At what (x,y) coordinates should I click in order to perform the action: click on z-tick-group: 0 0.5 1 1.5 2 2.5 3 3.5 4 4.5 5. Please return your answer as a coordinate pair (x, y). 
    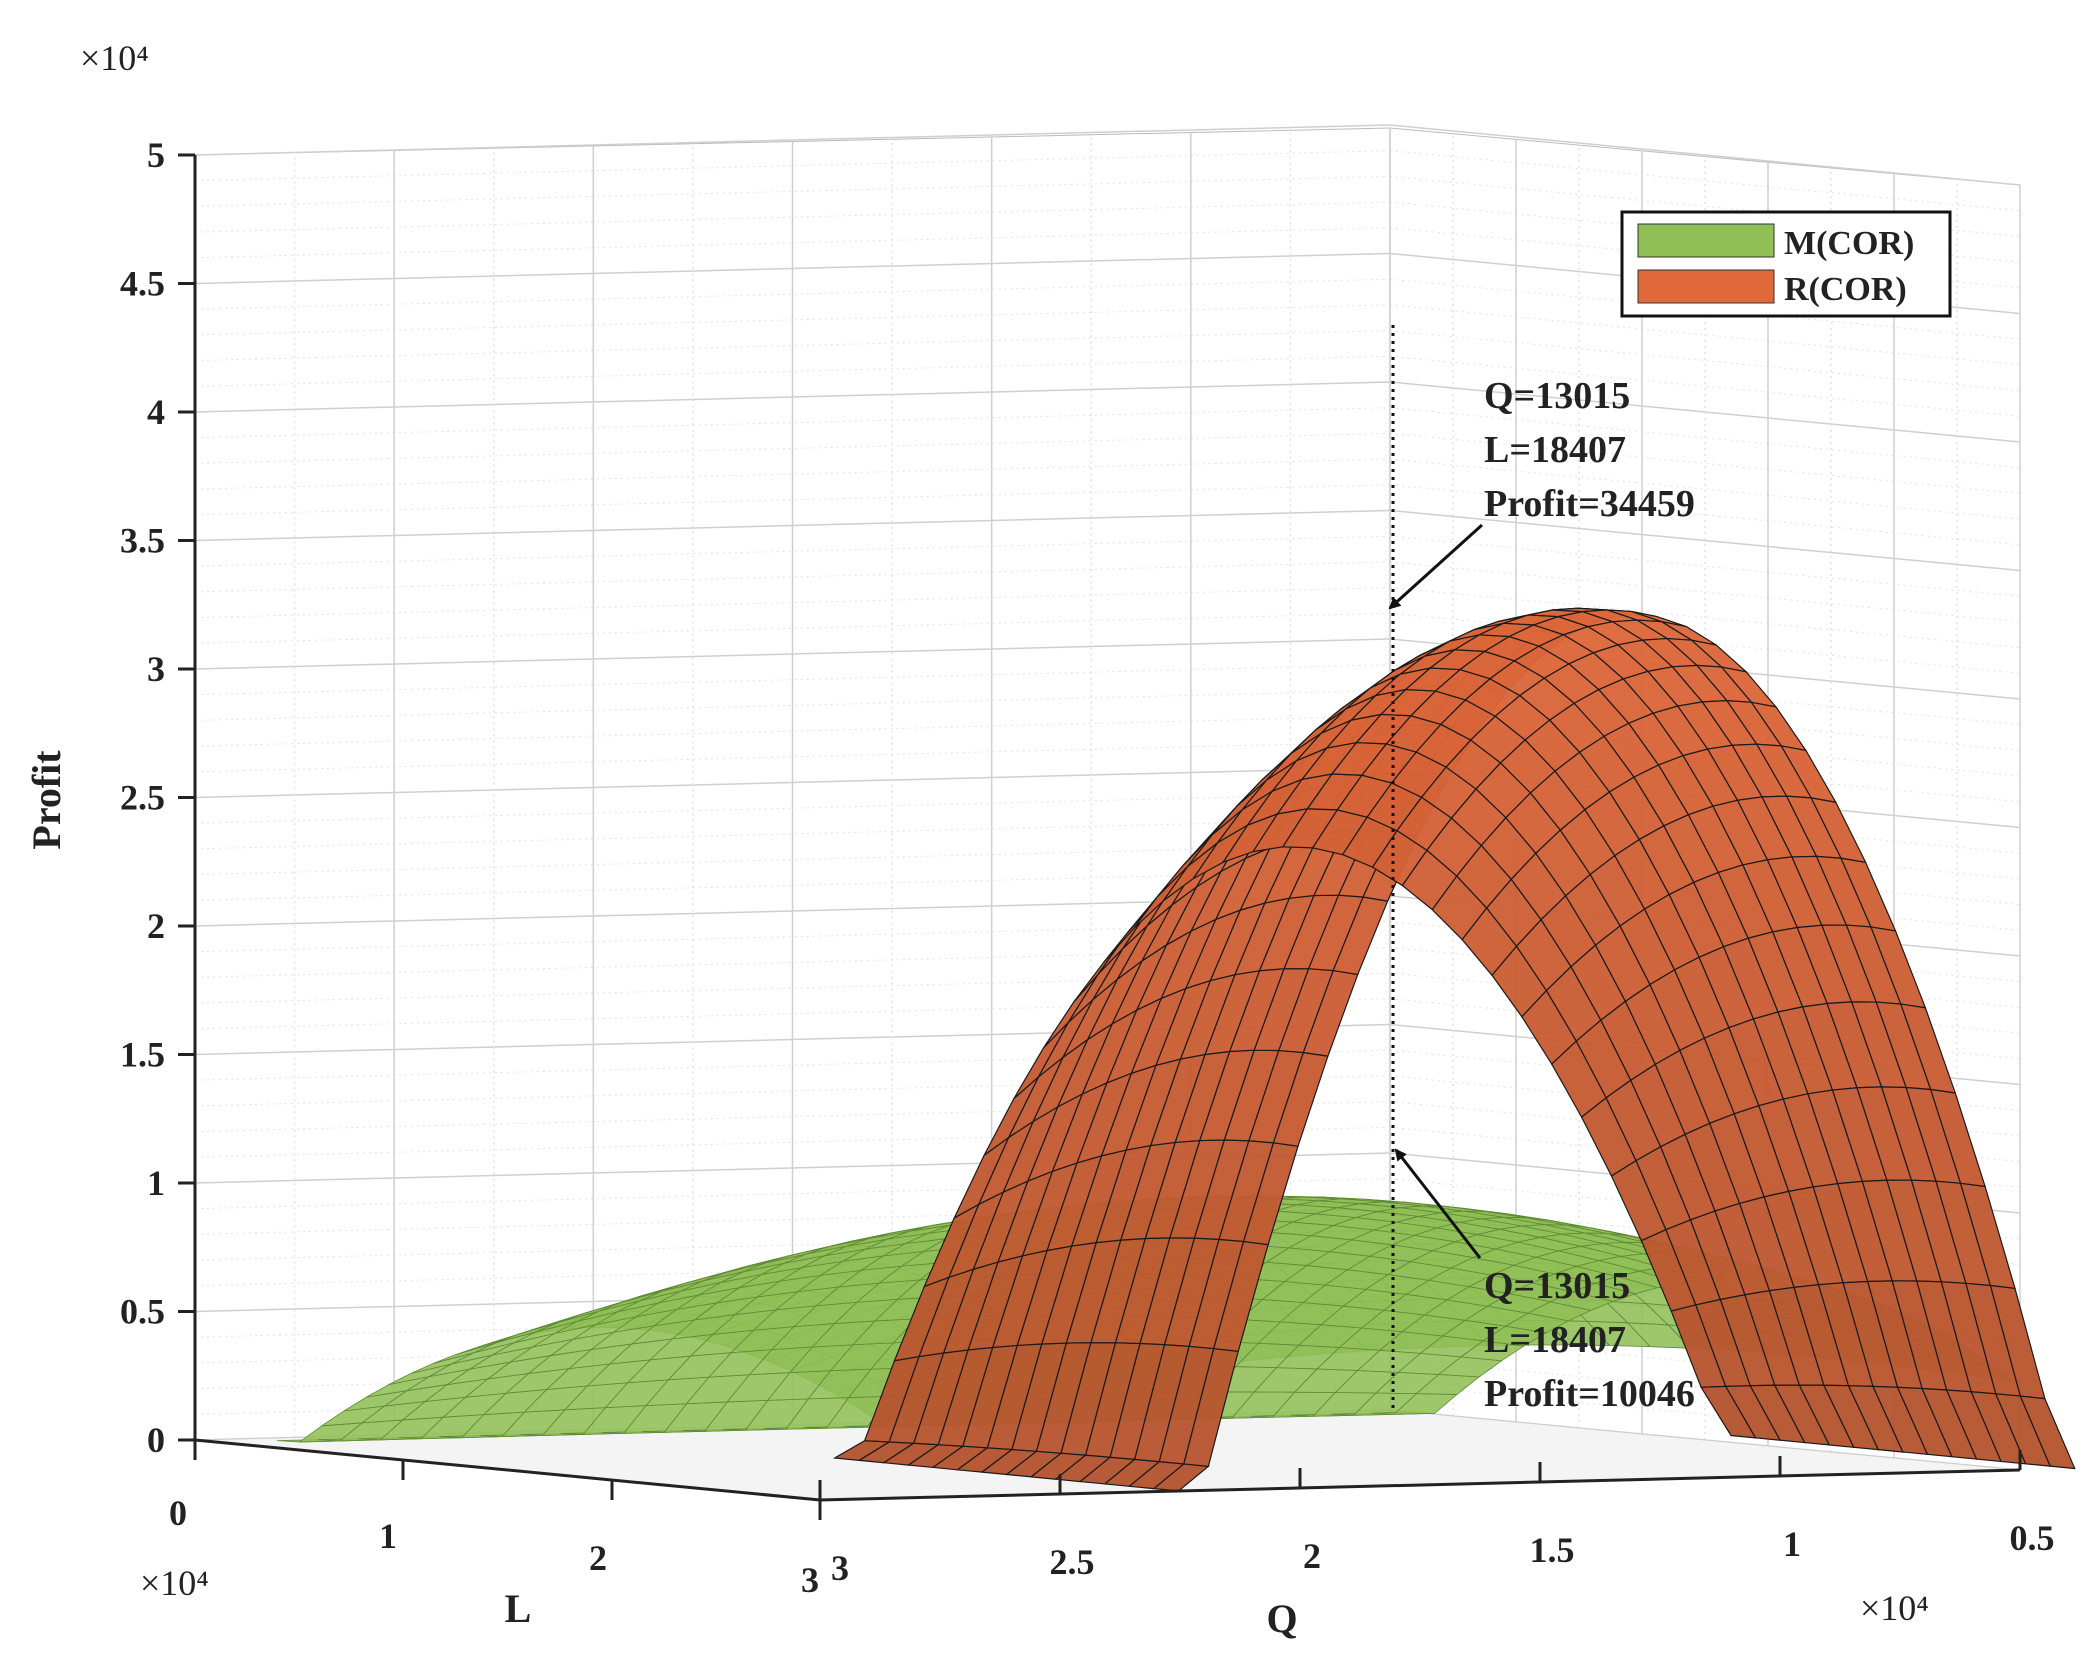
    Looking at the image, I should click on (157, 797).